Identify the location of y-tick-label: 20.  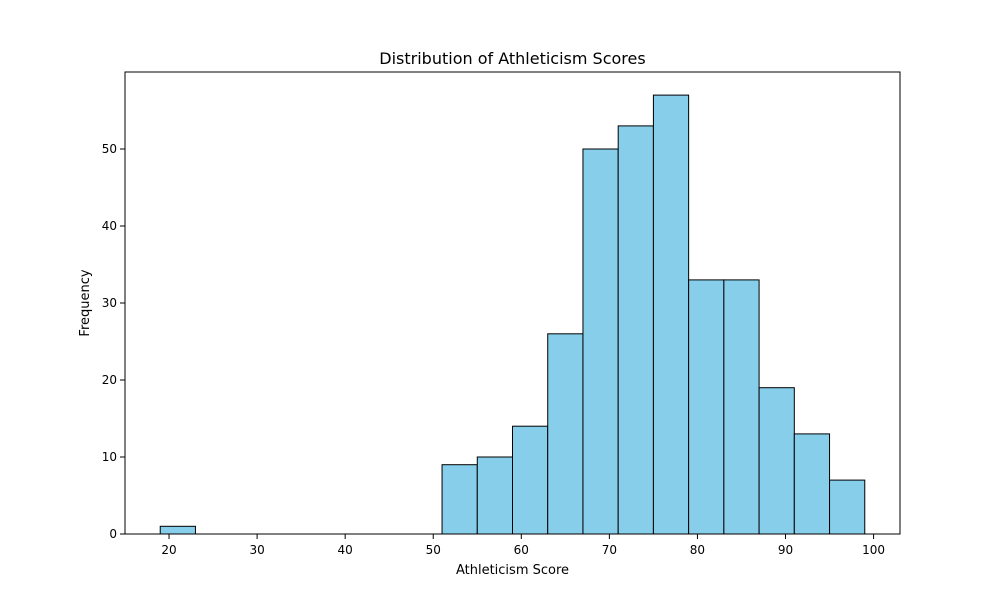
(109, 380).